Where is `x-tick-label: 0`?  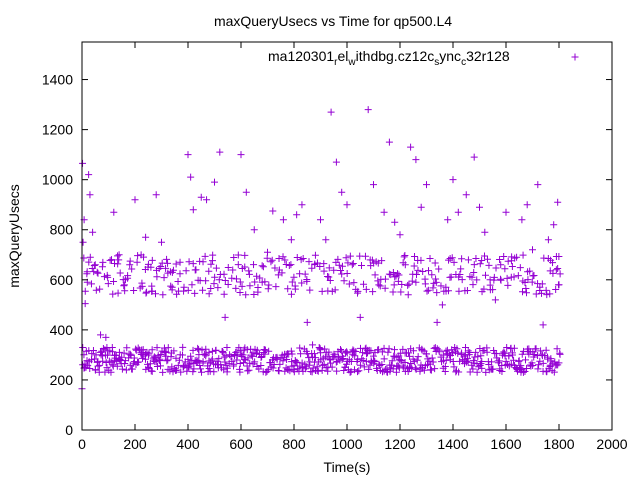 x-tick-label: 0 is located at coordinates (82, 444).